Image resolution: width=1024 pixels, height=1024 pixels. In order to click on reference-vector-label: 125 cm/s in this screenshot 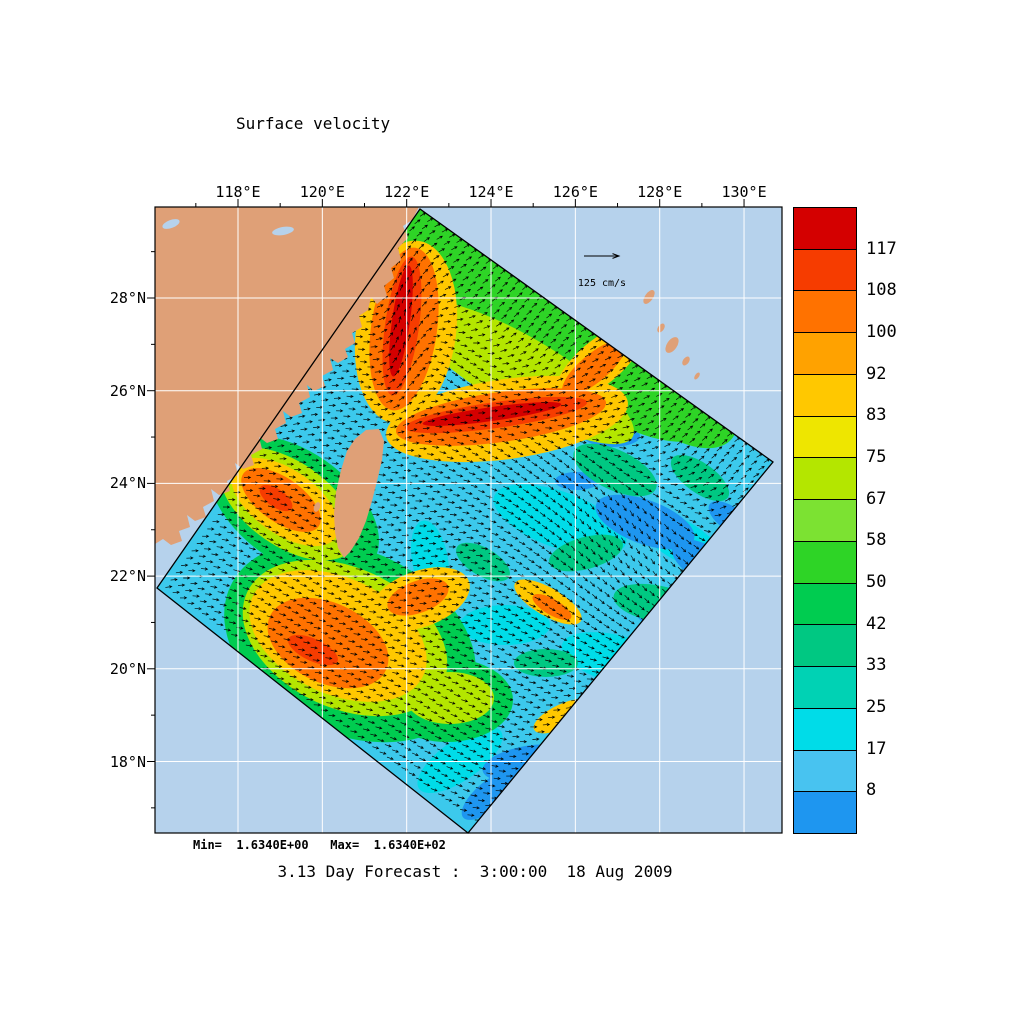, I will do `click(602, 283)`.